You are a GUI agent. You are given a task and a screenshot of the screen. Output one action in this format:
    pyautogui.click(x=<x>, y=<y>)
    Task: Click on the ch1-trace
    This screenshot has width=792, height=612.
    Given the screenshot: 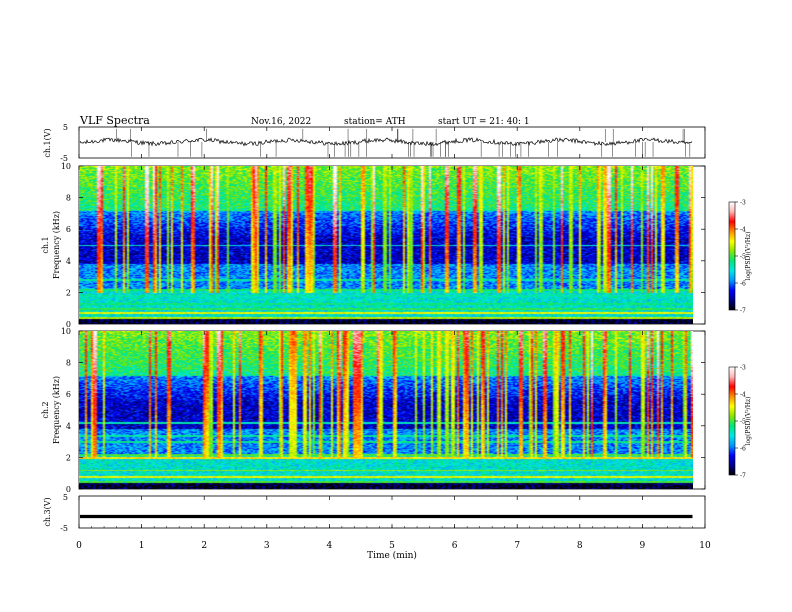 What is the action you would take?
    pyautogui.click(x=386, y=142)
    